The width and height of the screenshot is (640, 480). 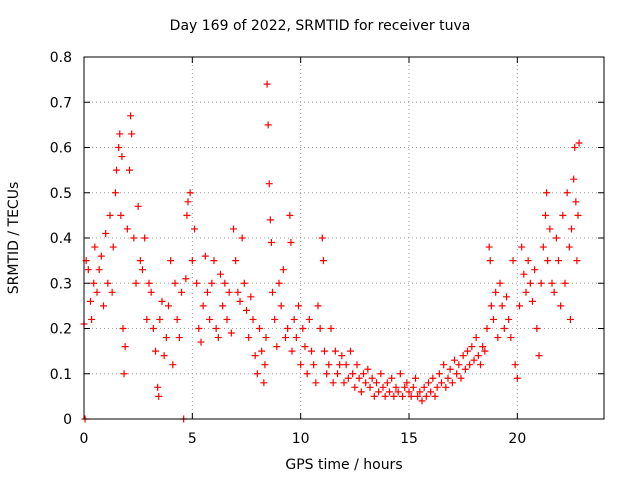 What do you see at coordinates (61, 103) in the screenshot?
I see `y-tick-label: 0.7` at bounding box center [61, 103].